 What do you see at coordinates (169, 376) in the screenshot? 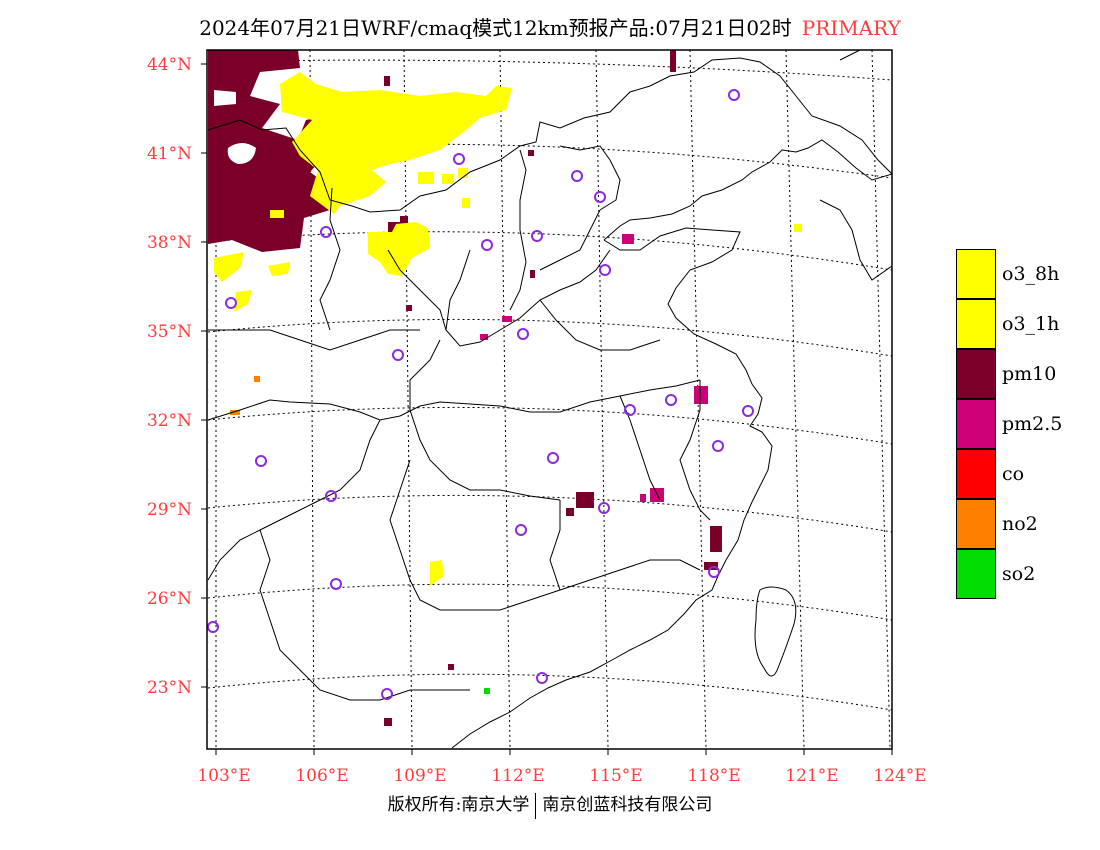
I see `latitude-labels: 44°N 41°N 38°N 35°N 32°N 29°N 26°N 23°N` at bounding box center [169, 376].